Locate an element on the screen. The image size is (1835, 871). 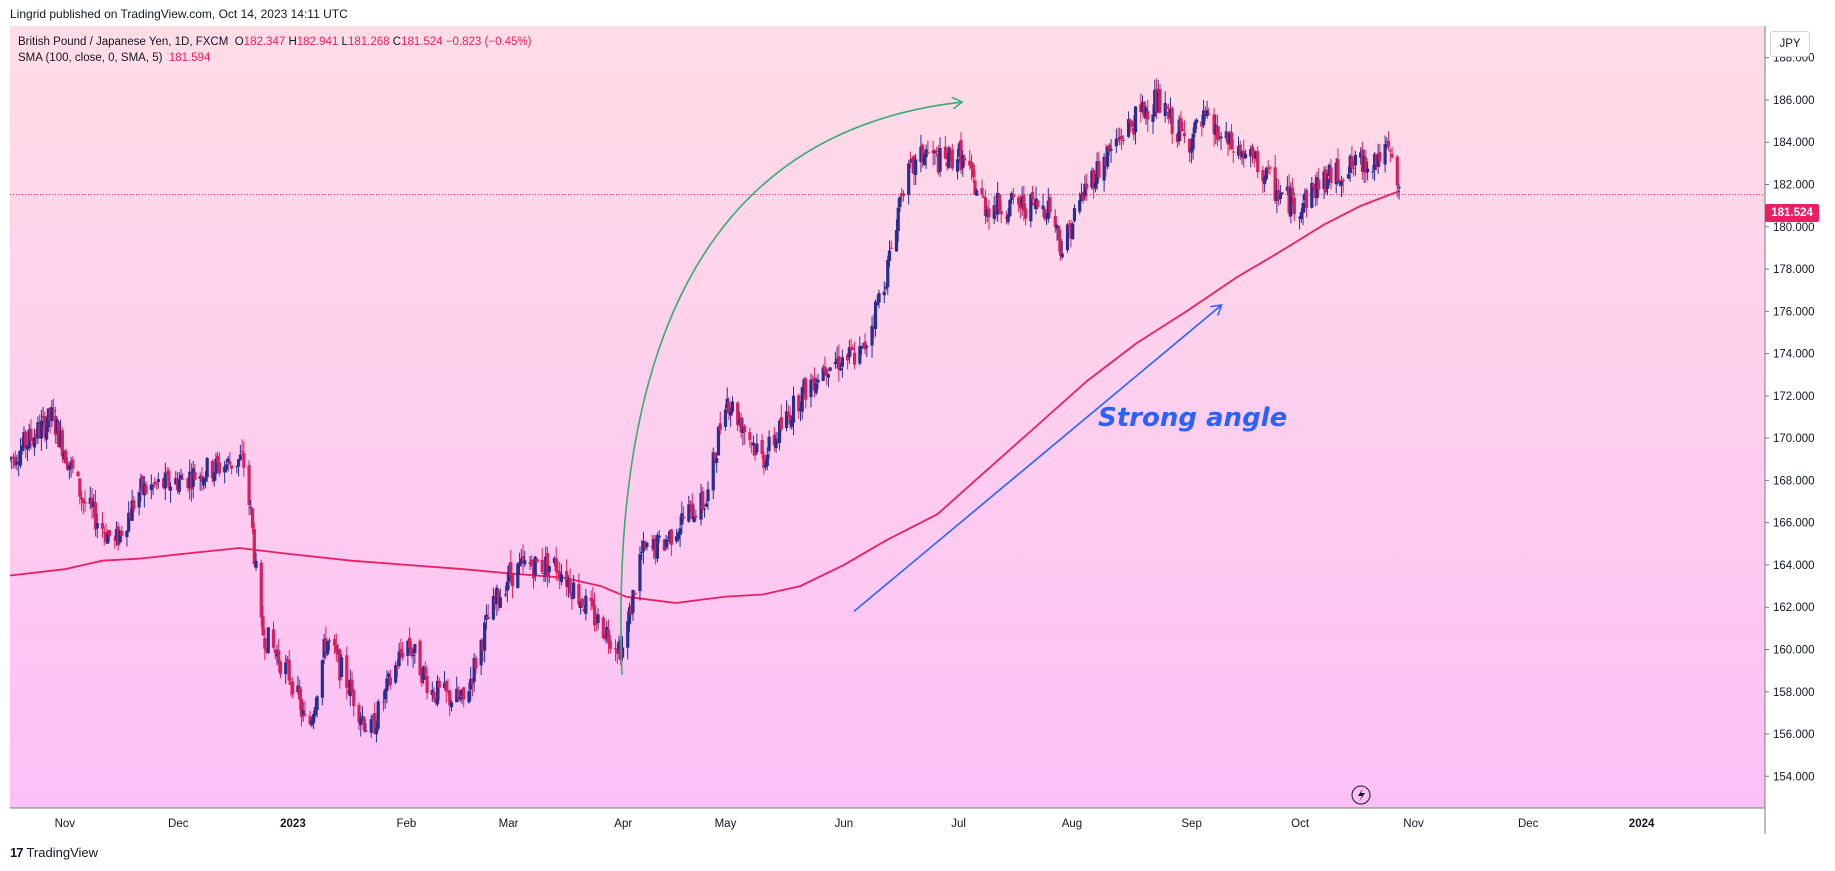
sma-value: 181.594 is located at coordinates (189, 58).